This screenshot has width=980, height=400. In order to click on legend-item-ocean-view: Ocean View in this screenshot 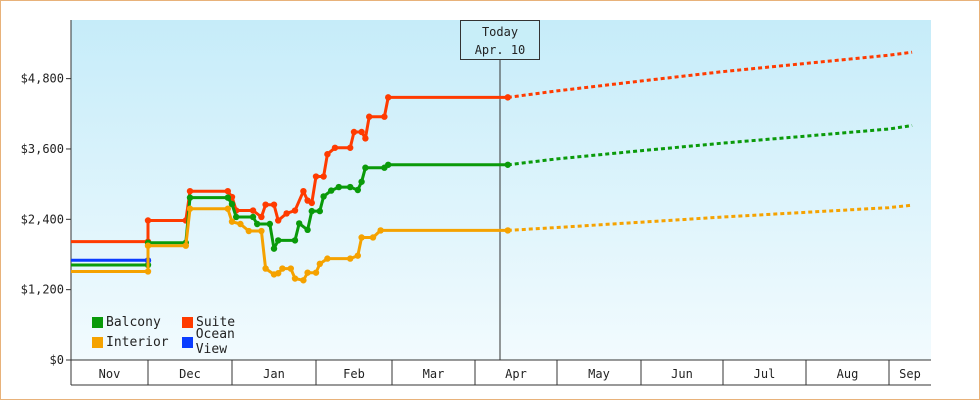, I will do `click(227, 342)`.